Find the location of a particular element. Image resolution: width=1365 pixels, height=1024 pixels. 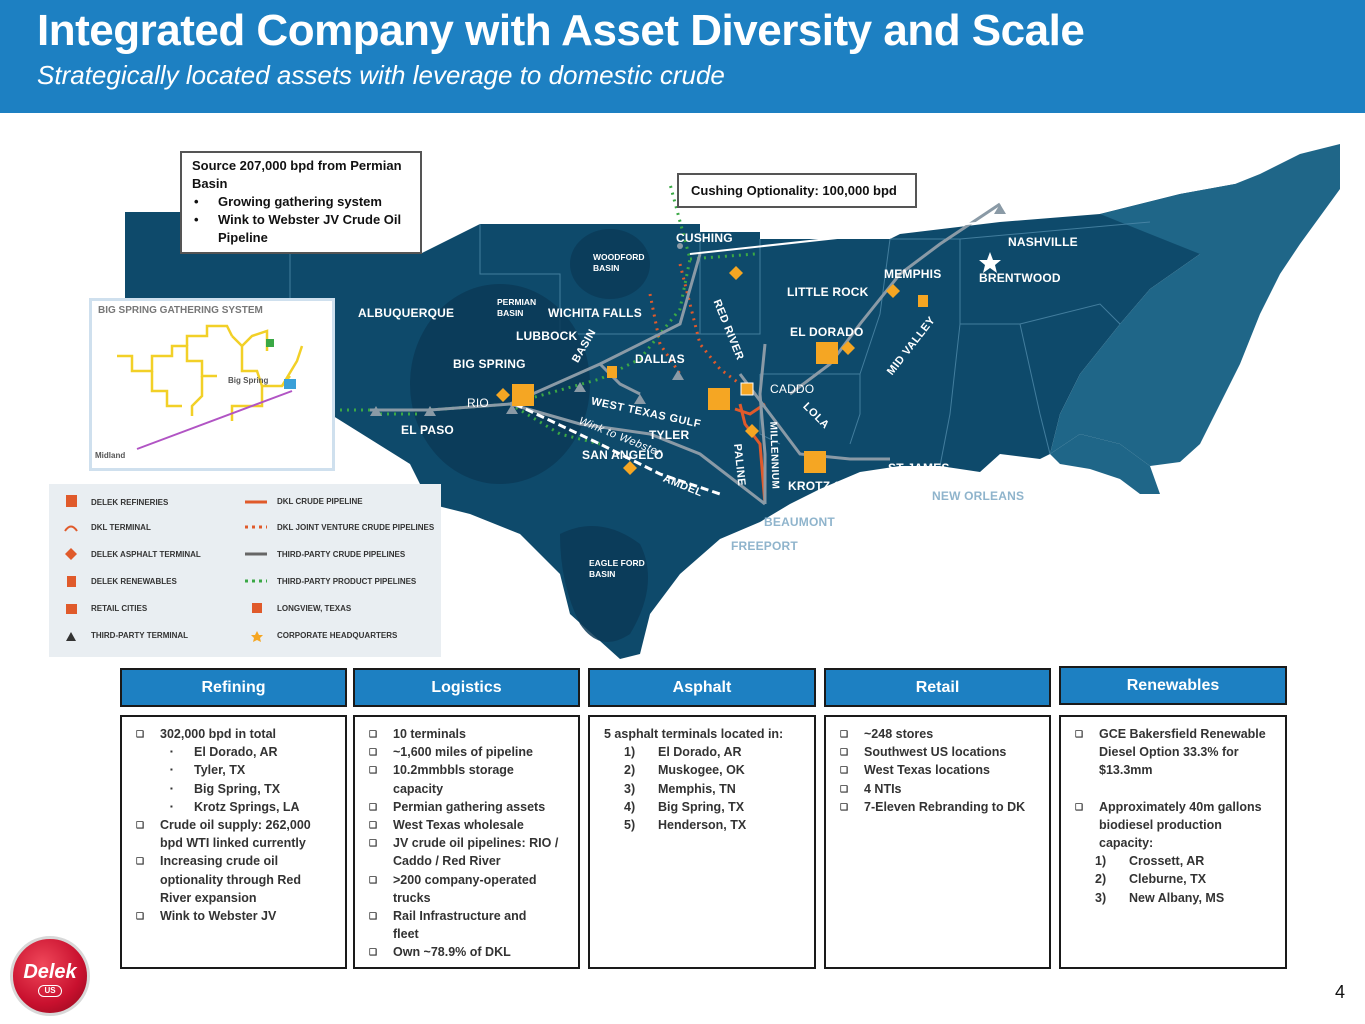

legend-delek-renewables: DELEK RENEWABLES is located at coordinates (134, 581).